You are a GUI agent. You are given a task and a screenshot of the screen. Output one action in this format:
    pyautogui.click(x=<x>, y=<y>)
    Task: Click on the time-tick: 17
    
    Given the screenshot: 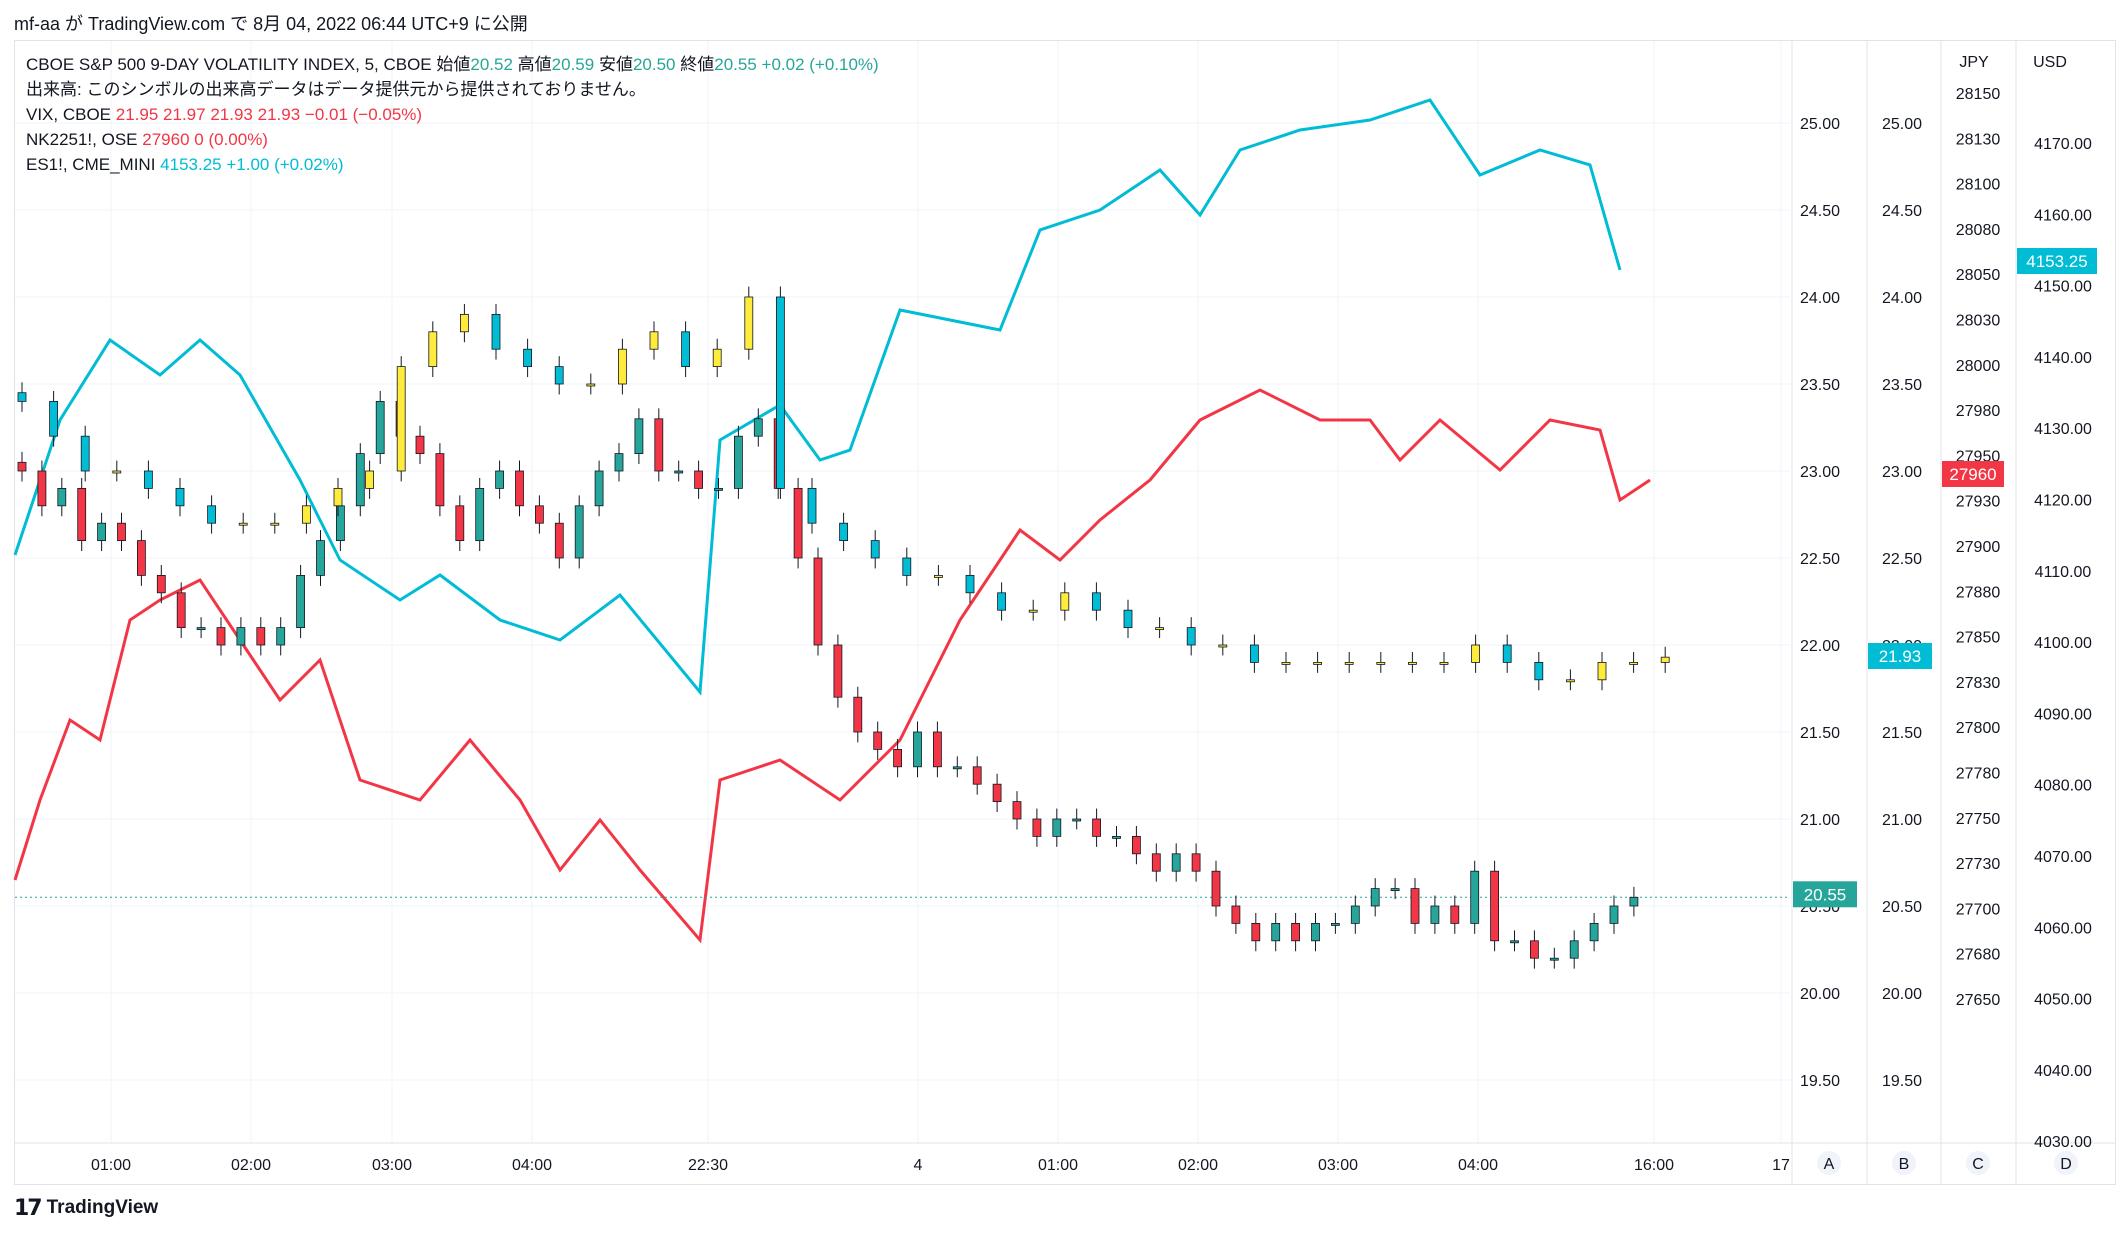 What is the action you would take?
    pyautogui.click(x=1781, y=1165)
    